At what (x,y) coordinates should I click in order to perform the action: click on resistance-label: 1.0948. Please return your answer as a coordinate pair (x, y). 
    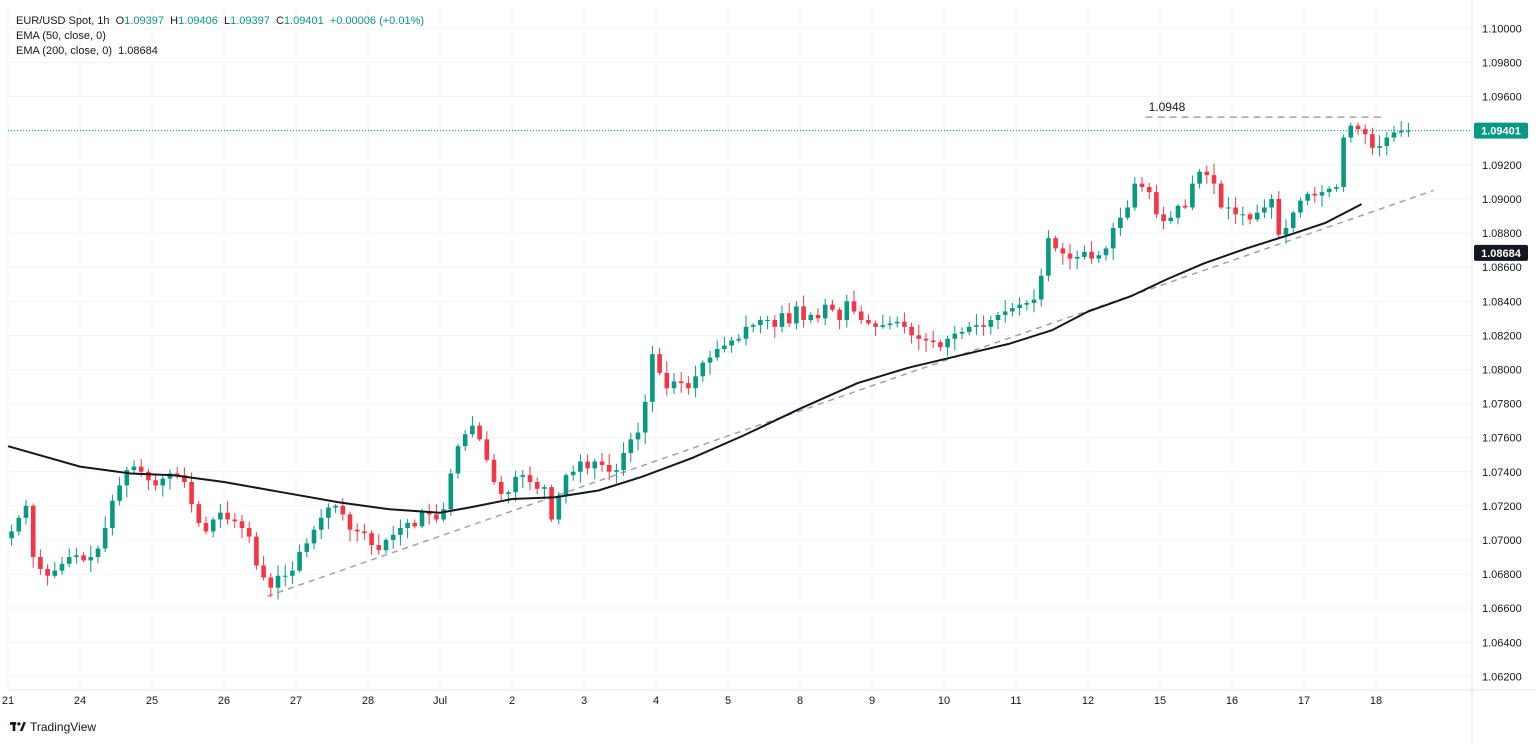
    Looking at the image, I should click on (1167, 107).